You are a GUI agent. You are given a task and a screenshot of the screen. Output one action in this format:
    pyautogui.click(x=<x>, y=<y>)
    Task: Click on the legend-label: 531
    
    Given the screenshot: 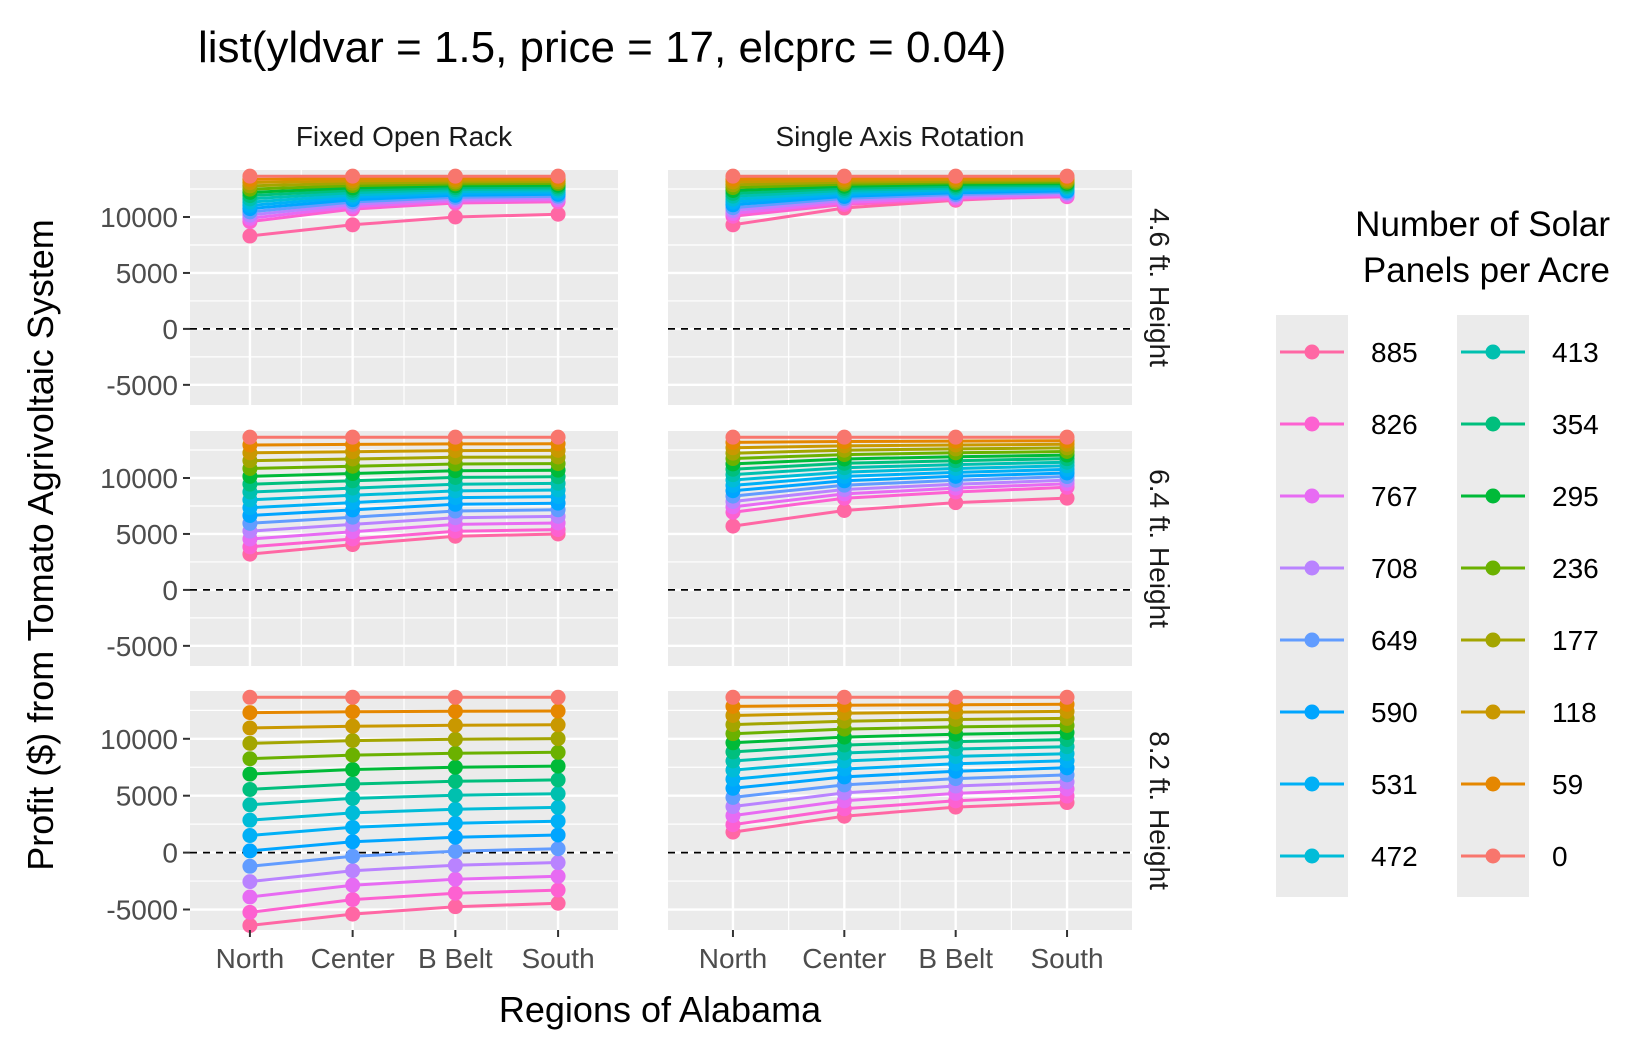 What is the action you would take?
    pyautogui.click(x=1394, y=784)
    